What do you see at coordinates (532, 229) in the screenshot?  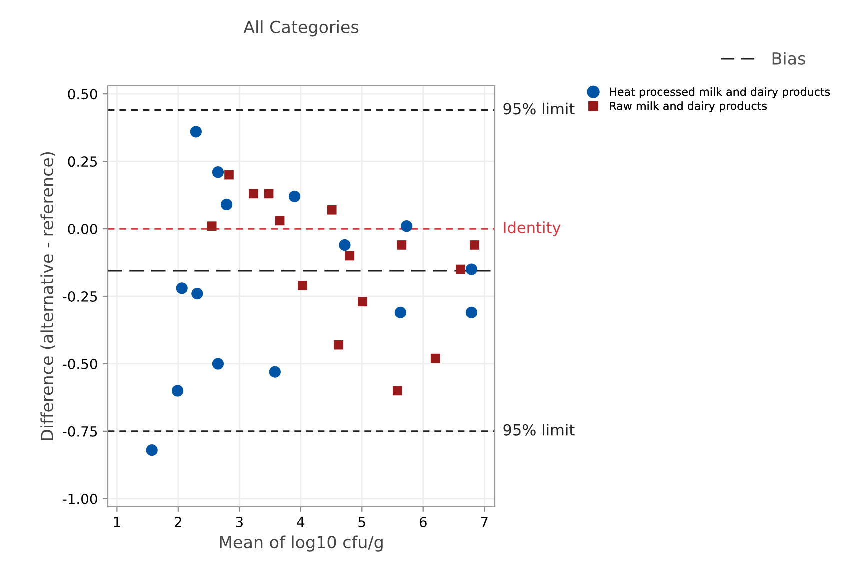 I see `ref-line-label: Identity` at bounding box center [532, 229].